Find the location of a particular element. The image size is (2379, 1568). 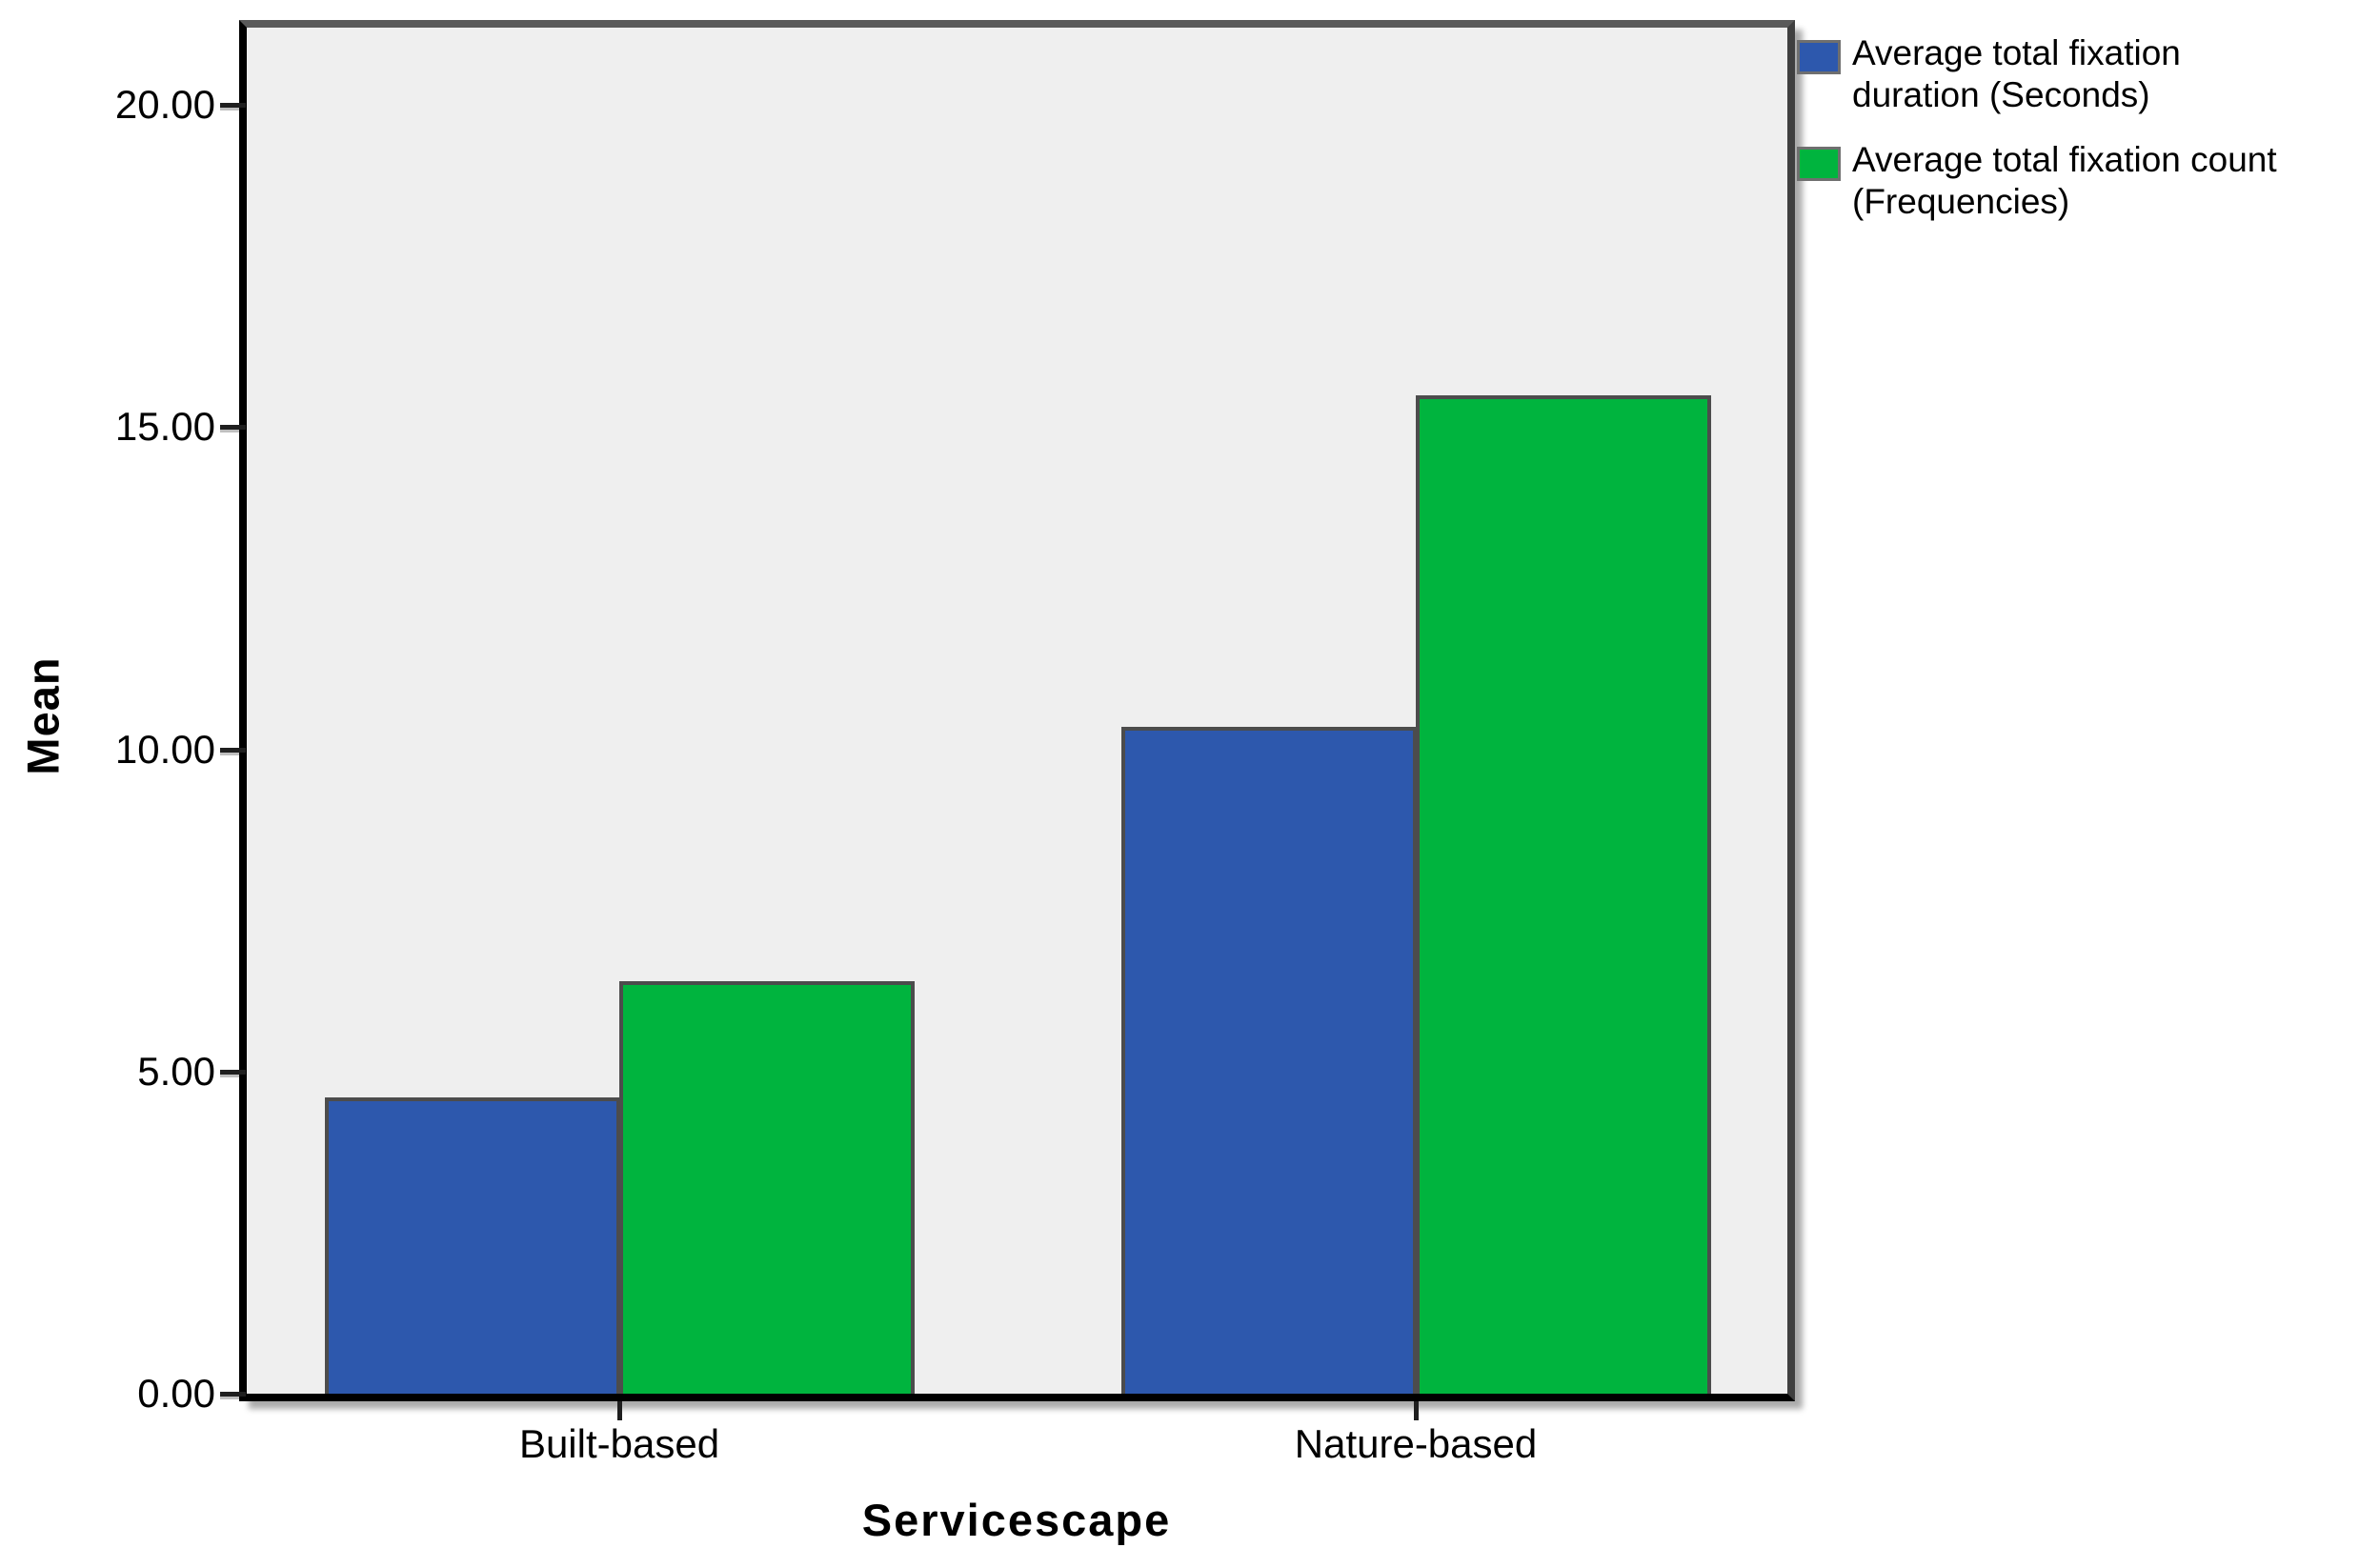

y-tick-label: 10.00 is located at coordinates (164, 749).